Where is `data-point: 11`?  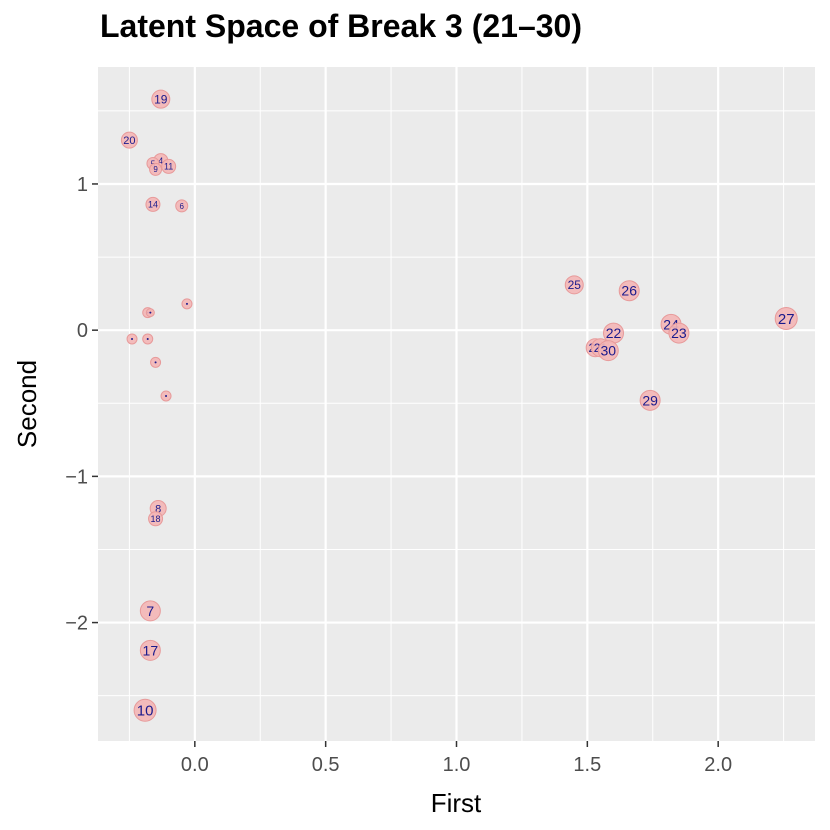 data-point: 11 is located at coordinates (169, 166).